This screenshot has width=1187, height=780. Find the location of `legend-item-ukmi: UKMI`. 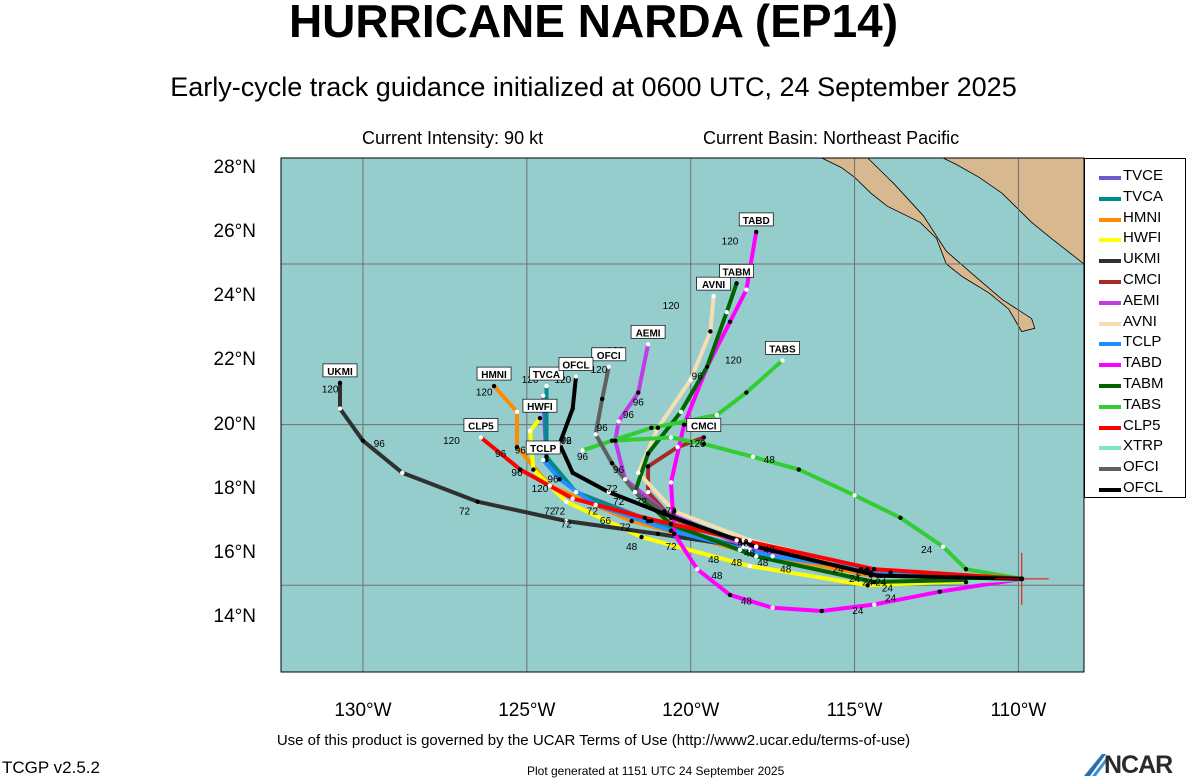

legend-item-ukmi: UKMI is located at coordinates (1135, 260).